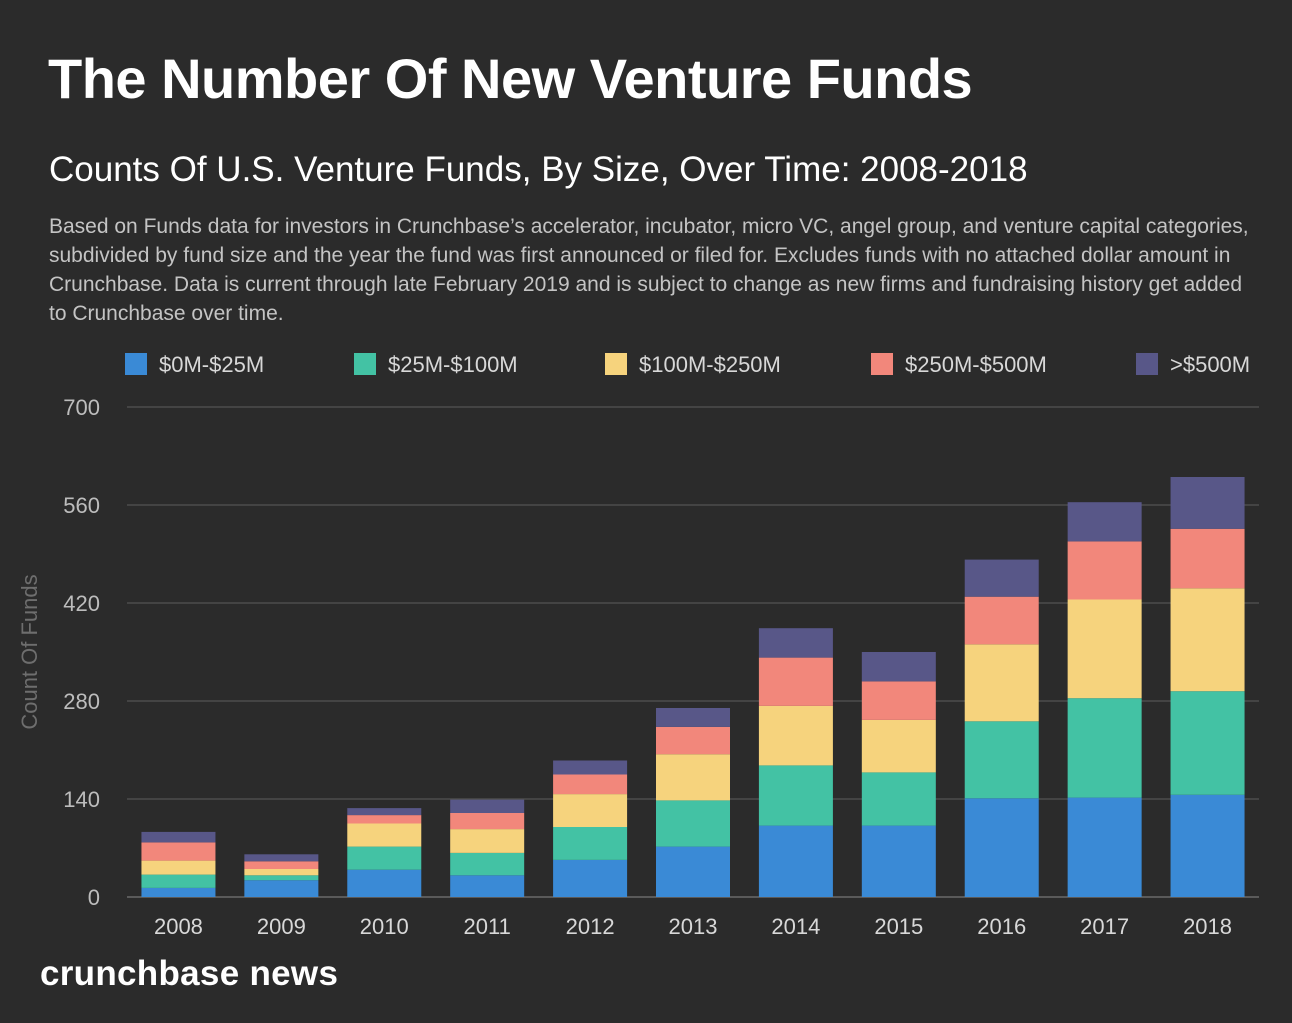 The height and width of the screenshot is (1023, 1292). What do you see at coordinates (281, 926) in the screenshot?
I see `x-tick-label: 2009` at bounding box center [281, 926].